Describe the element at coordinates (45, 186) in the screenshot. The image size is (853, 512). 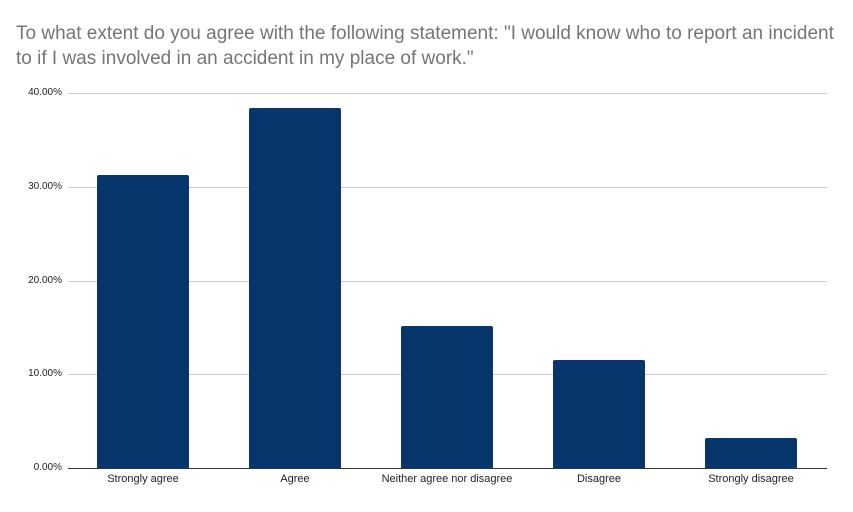
I see `y-tick-label: 30.00%` at that location.